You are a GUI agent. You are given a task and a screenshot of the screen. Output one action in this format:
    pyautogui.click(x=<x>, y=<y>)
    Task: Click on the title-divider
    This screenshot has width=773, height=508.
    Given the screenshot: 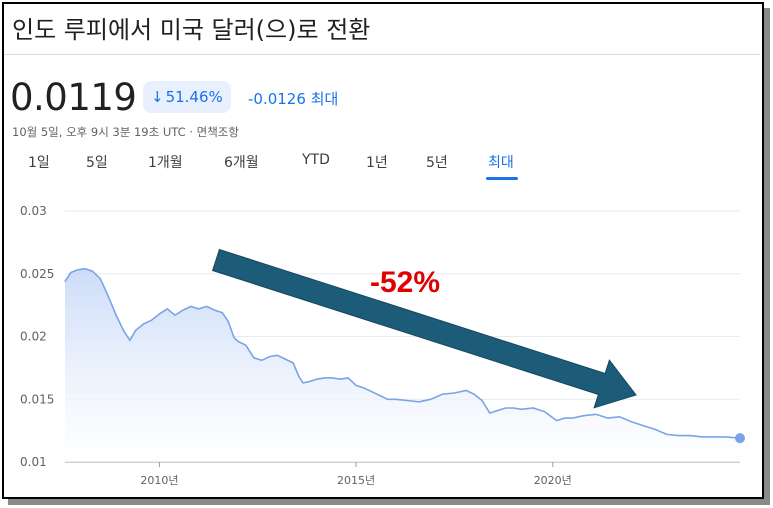 What is the action you would take?
    pyautogui.click(x=382, y=54)
    